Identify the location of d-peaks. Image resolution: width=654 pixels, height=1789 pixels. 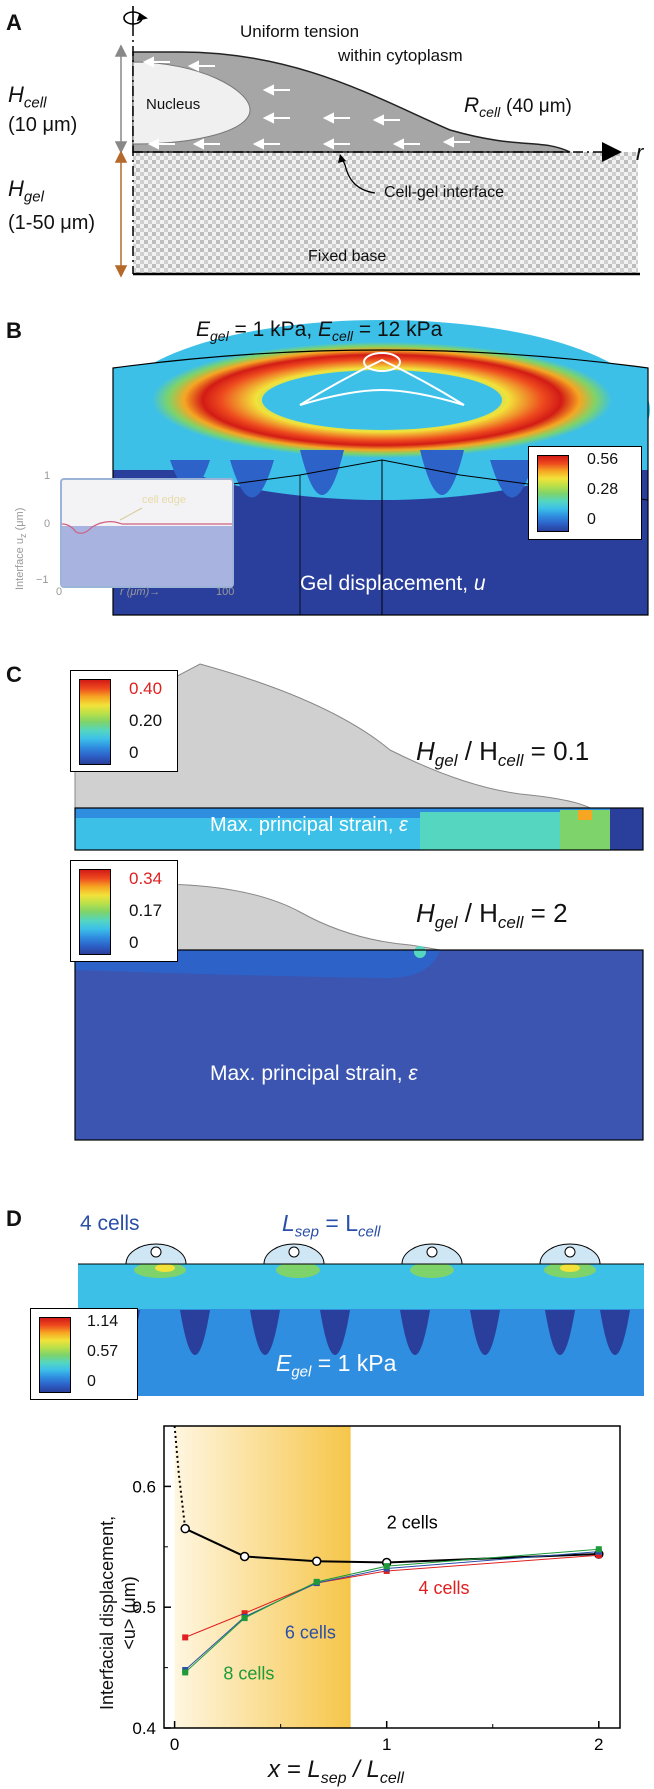
(367, 1268).